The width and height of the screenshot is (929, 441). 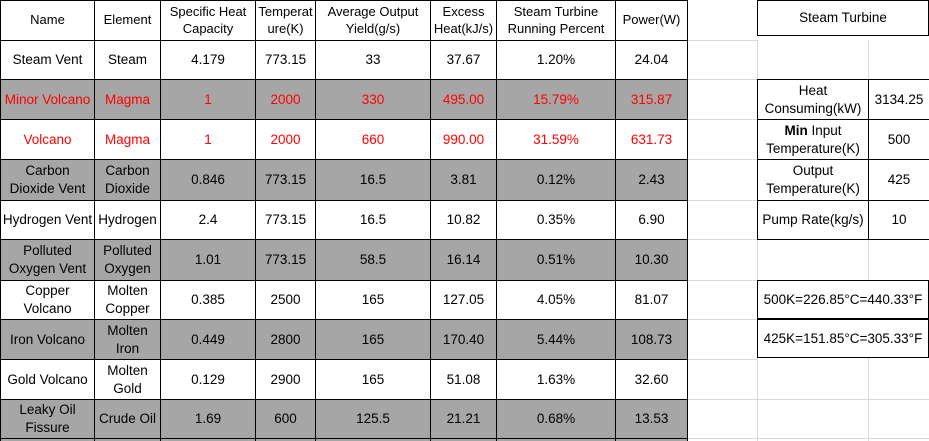 I want to click on cell-element: Crude Oil, so click(x=127, y=419).